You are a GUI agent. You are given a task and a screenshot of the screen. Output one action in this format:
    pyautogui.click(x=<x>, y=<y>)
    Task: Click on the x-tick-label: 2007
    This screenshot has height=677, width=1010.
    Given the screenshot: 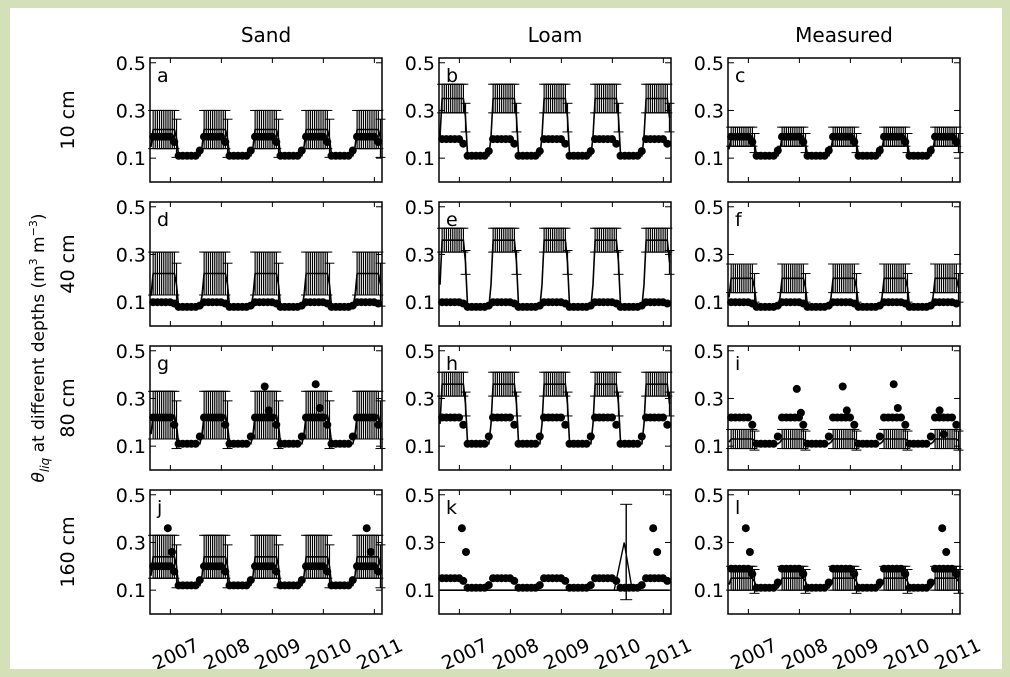 What is the action you would take?
    pyautogui.click(x=753, y=651)
    